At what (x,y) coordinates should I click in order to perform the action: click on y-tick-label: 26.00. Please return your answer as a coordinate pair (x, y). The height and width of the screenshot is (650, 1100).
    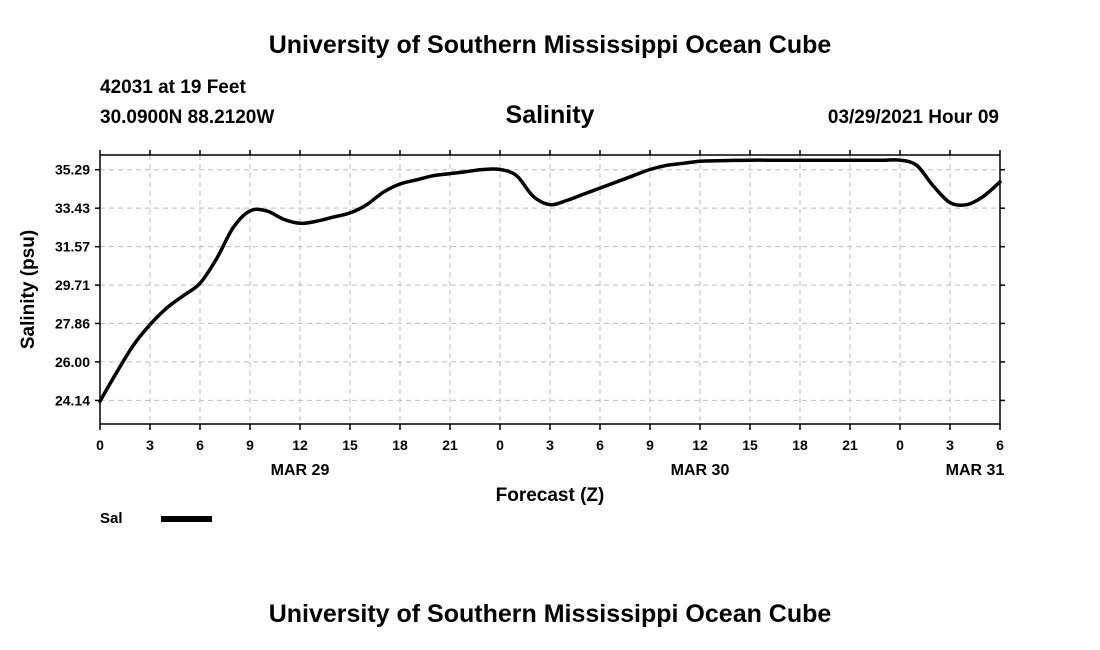
    Looking at the image, I should click on (72, 362).